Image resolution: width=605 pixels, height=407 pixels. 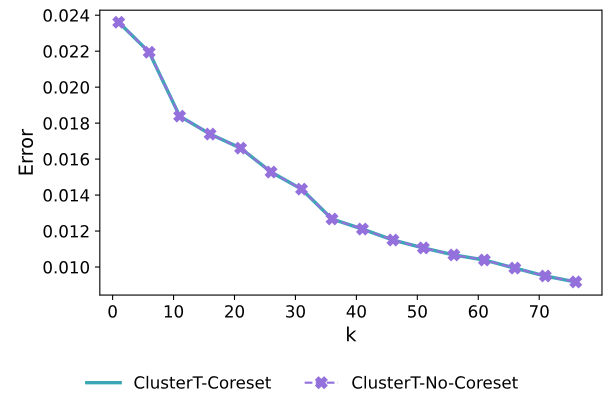 What do you see at coordinates (26, 151) in the screenshot?
I see `y-axis-title: Error` at bounding box center [26, 151].